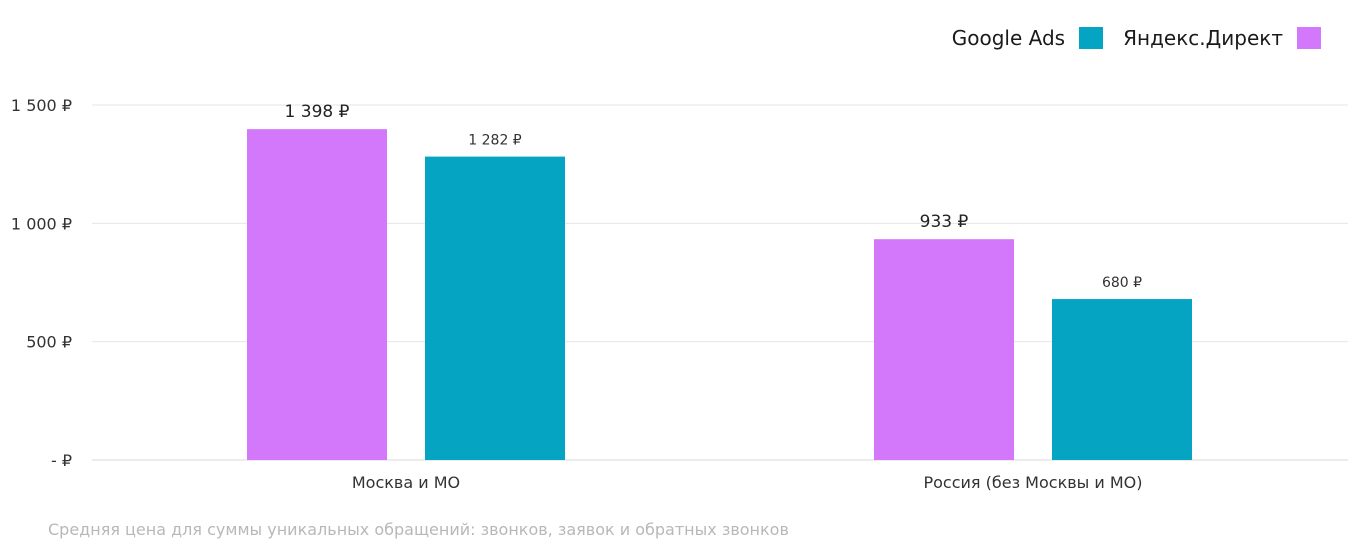 The width and height of the screenshot is (1351, 550). What do you see at coordinates (944, 222) in the screenshot?
I see `data-label: 933 ₽` at bounding box center [944, 222].